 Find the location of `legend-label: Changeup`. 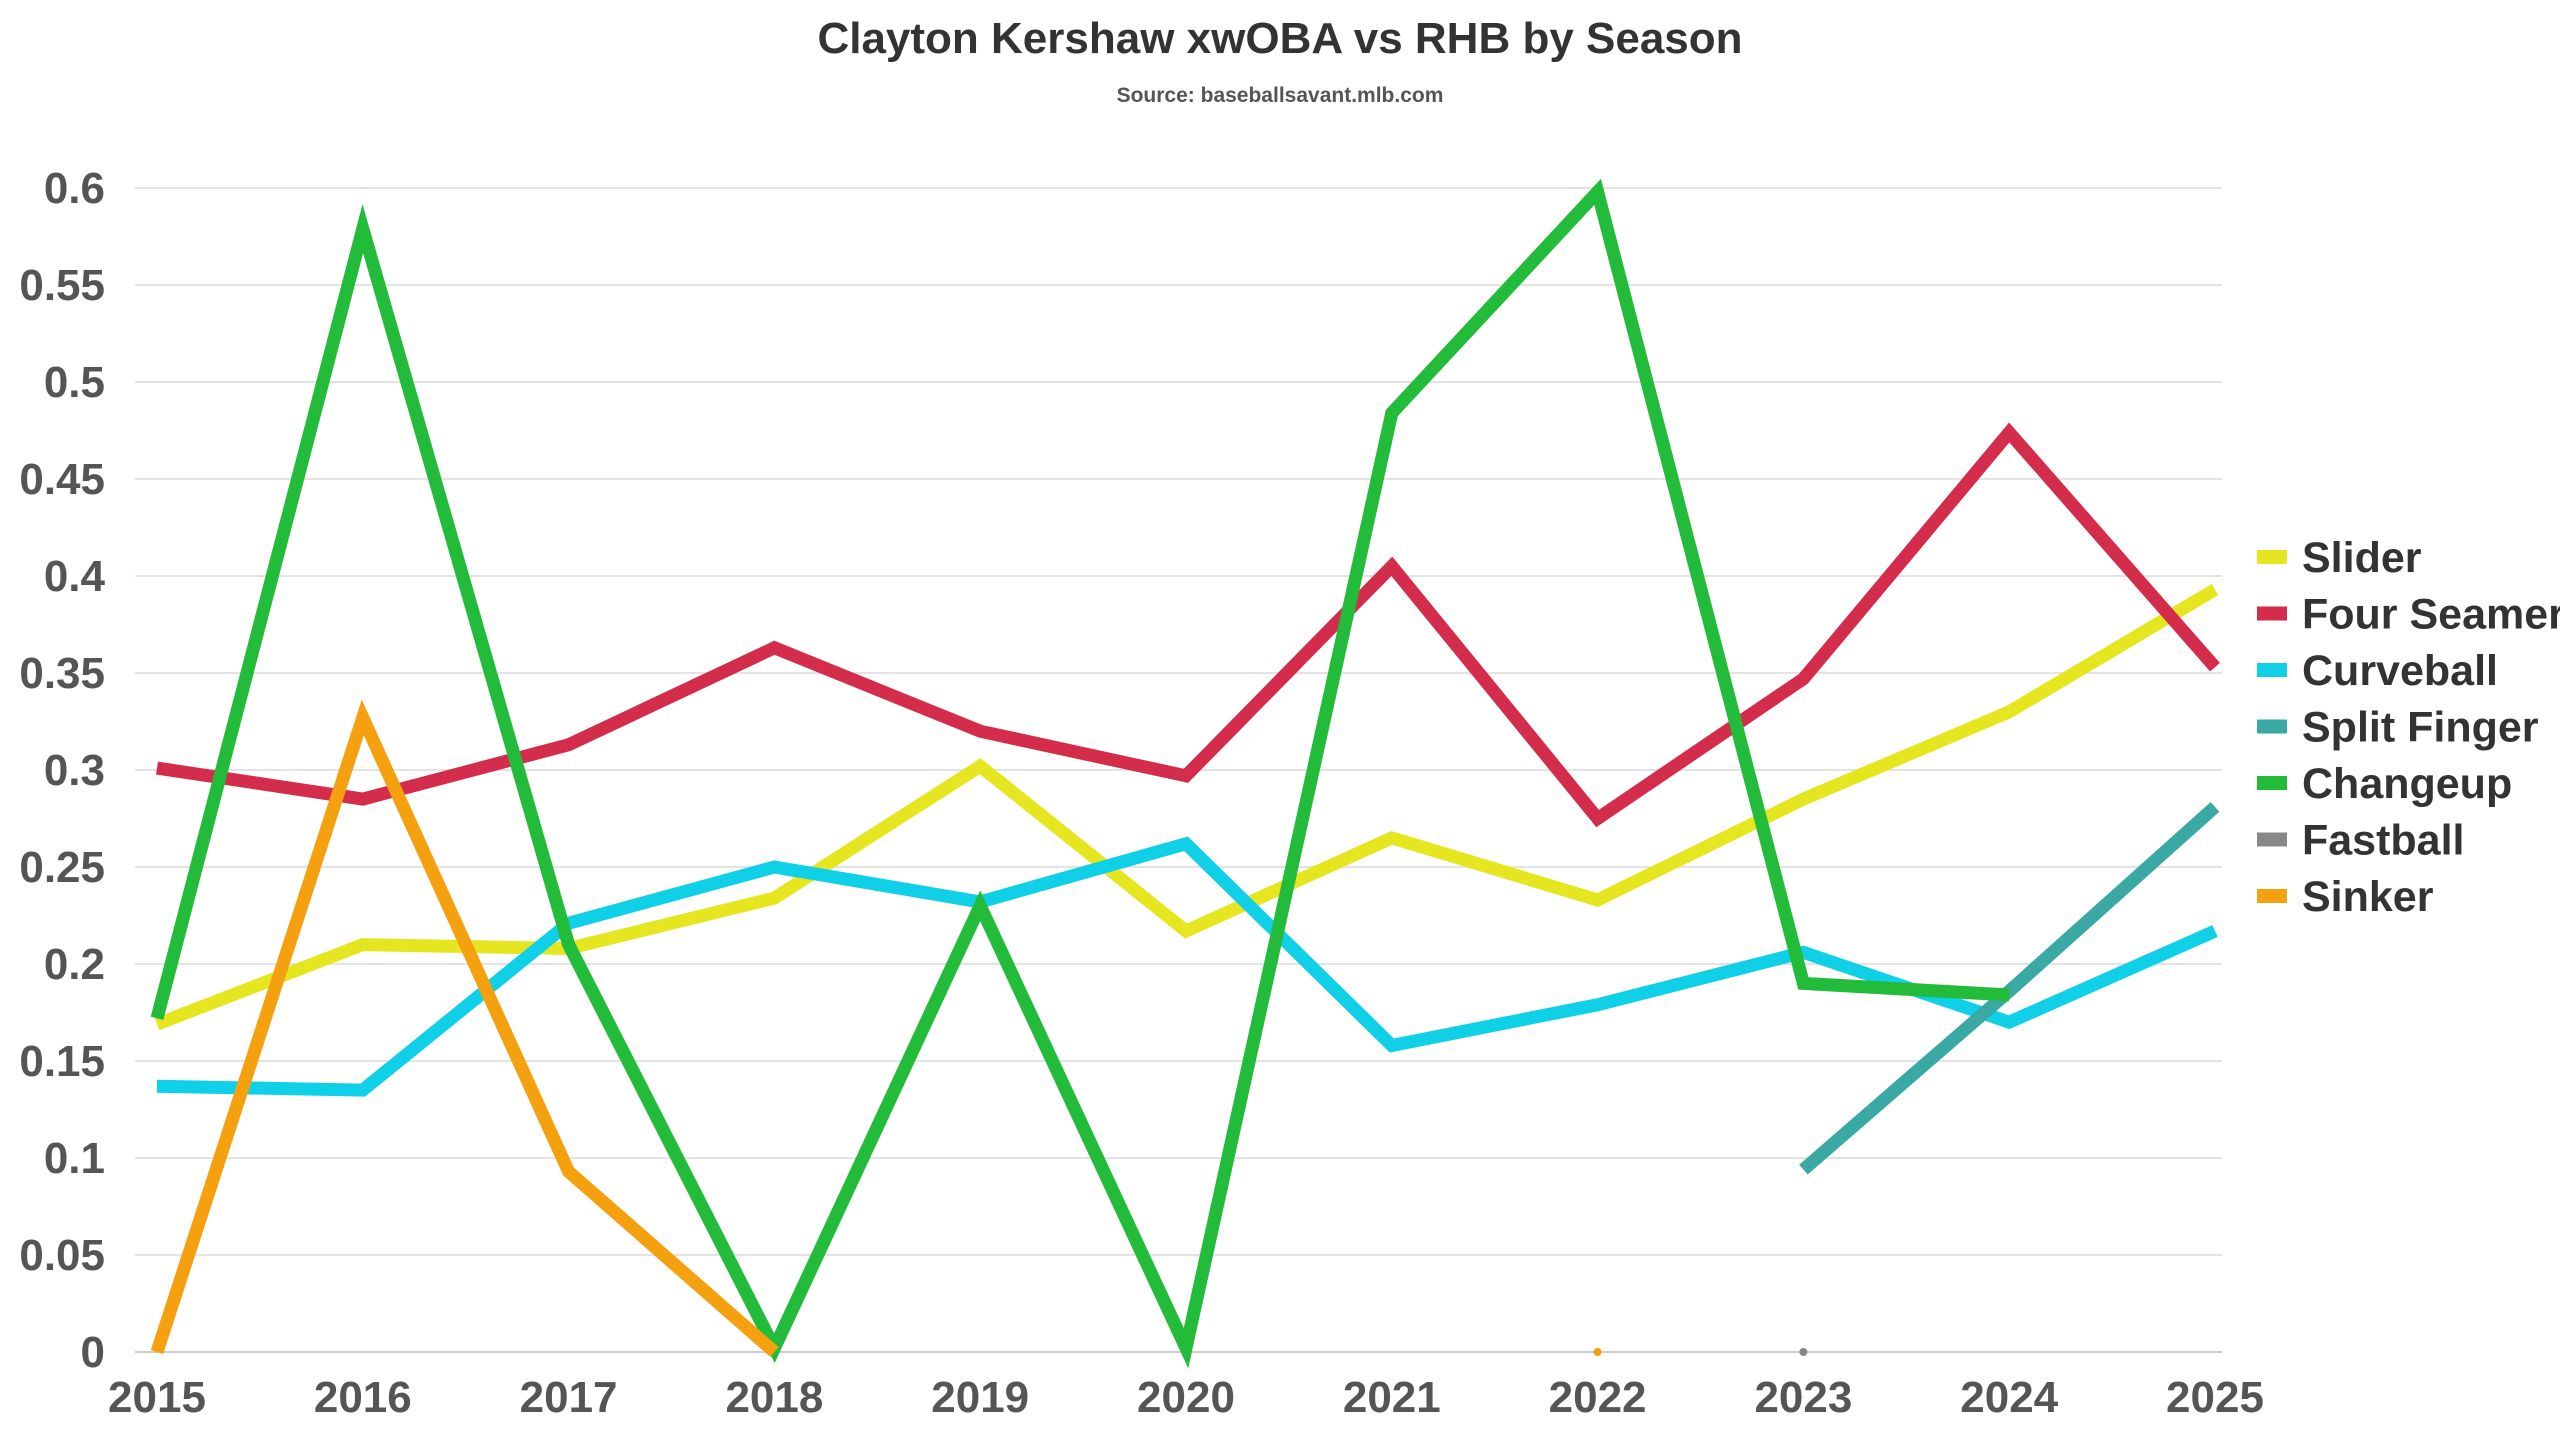

legend-label: Changeup is located at coordinates (2407, 784).